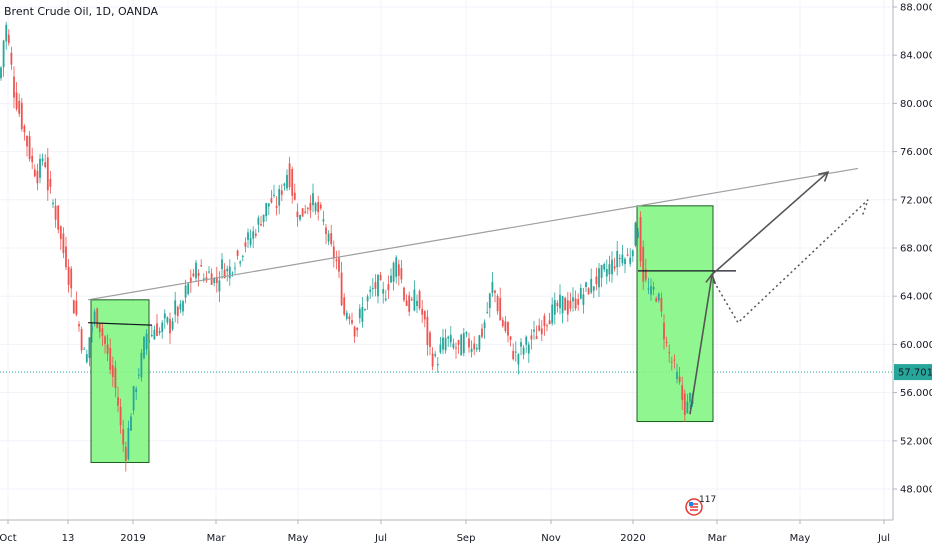 The width and height of the screenshot is (932, 550). What do you see at coordinates (466, 538) in the screenshot?
I see `x-tick-label: Sep` at bounding box center [466, 538].